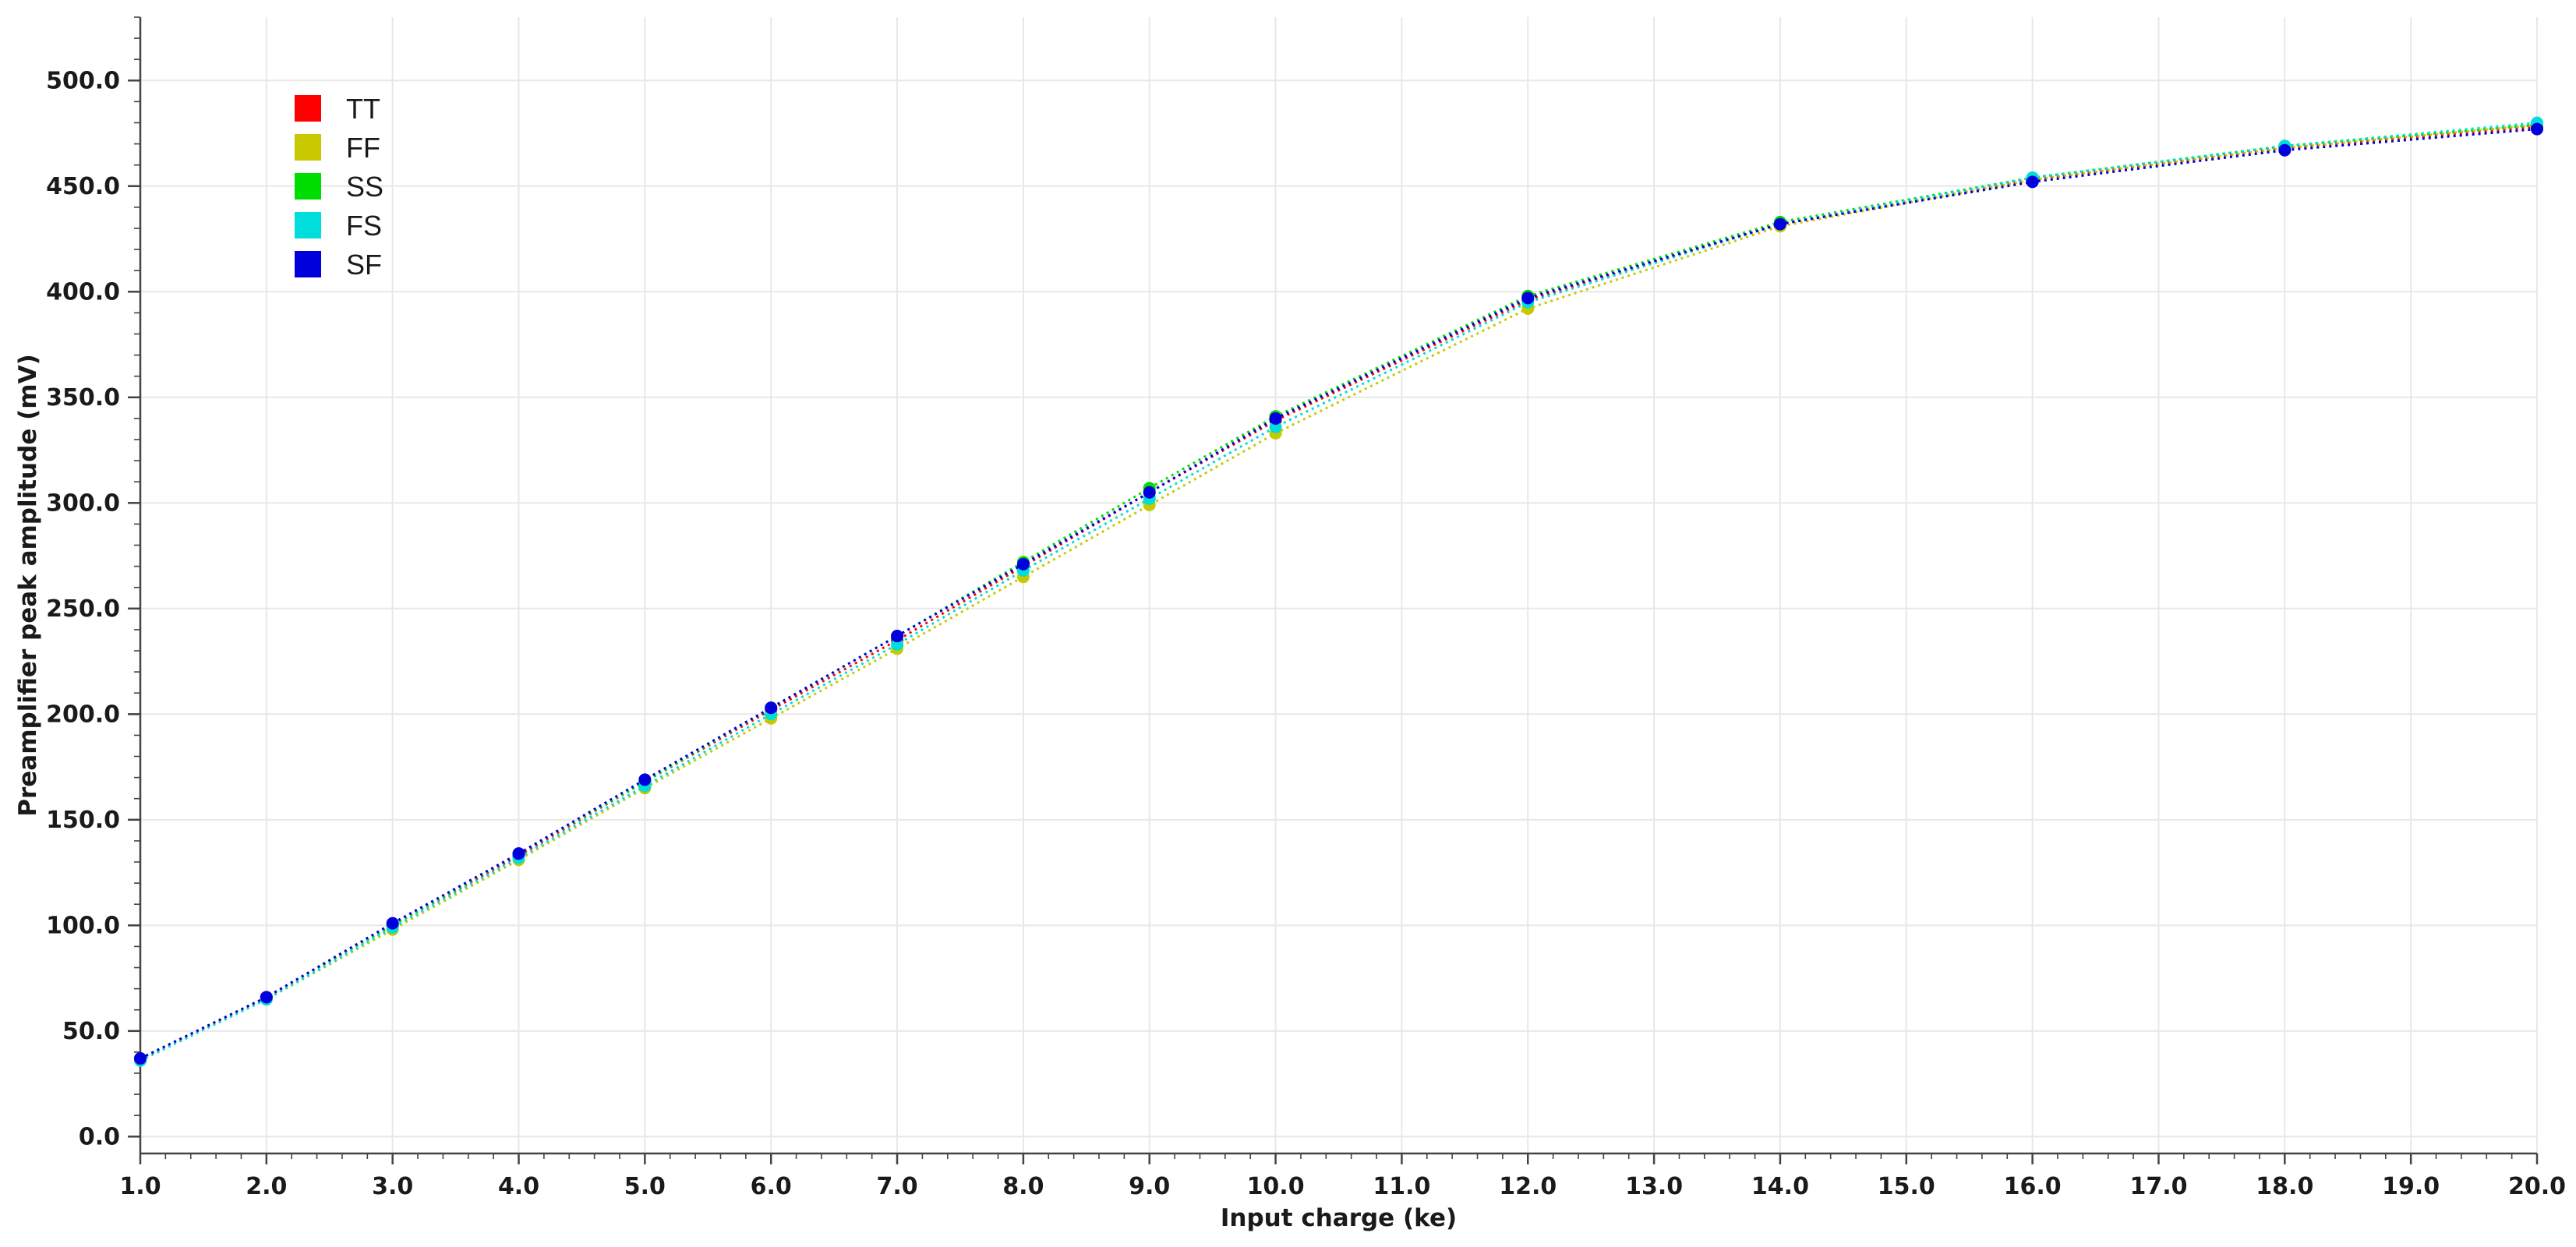 The image size is (2576, 1247). Describe the element at coordinates (28, 585) in the screenshot. I see `y-axis-title: Preamplifier peak amplitude (mV)` at that location.